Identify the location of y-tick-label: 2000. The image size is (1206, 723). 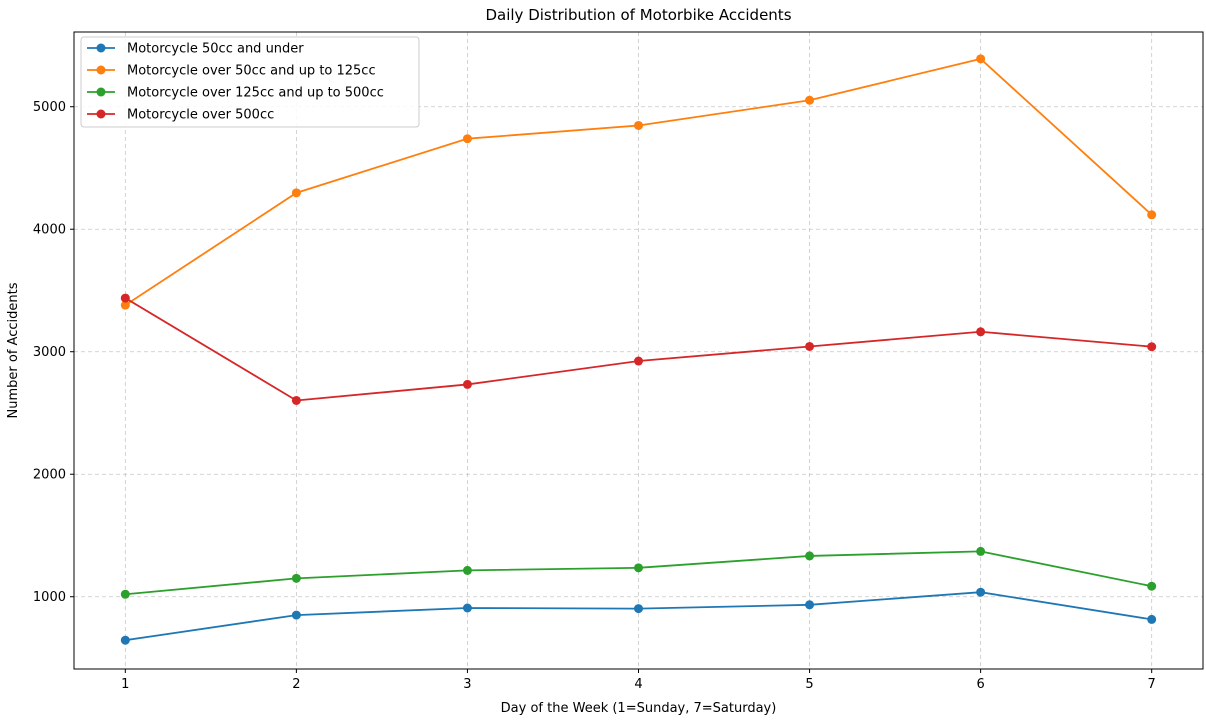
(49, 475).